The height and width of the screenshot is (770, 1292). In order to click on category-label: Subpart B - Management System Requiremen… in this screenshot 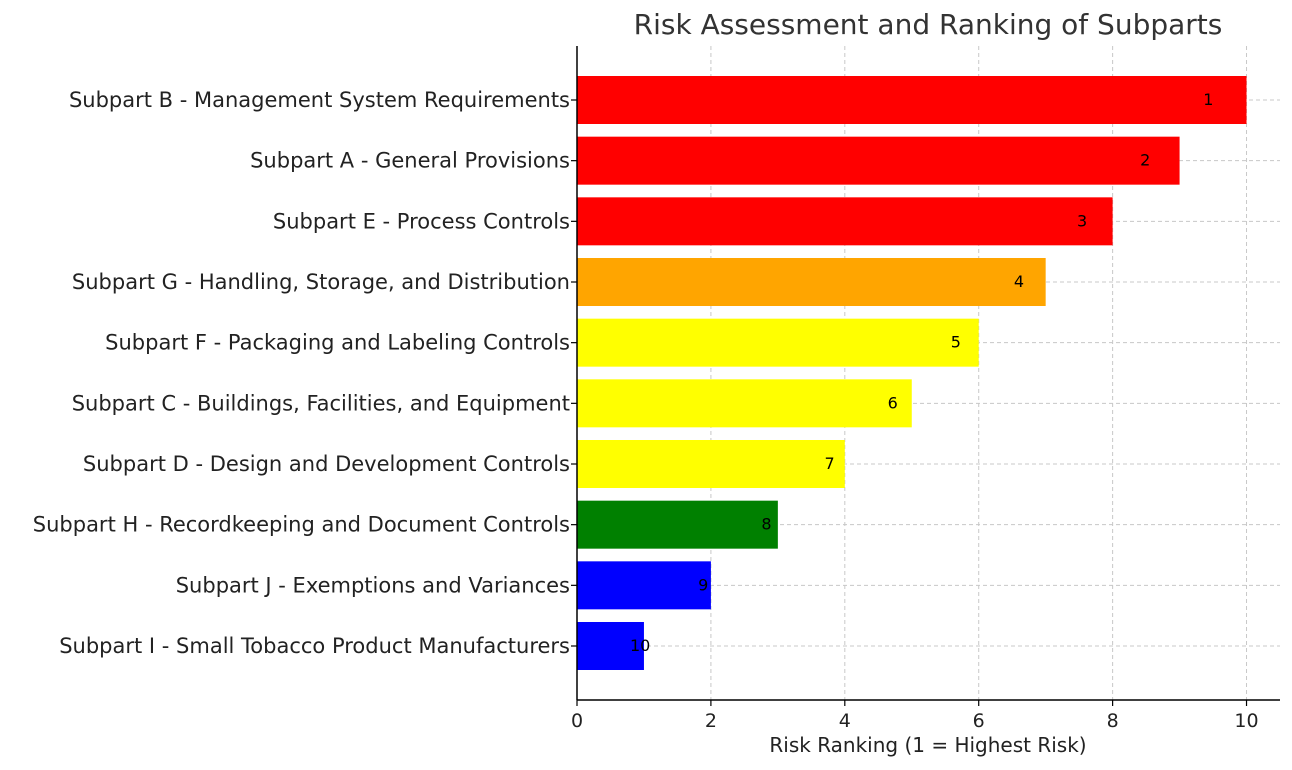, I will do `click(319, 100)`.